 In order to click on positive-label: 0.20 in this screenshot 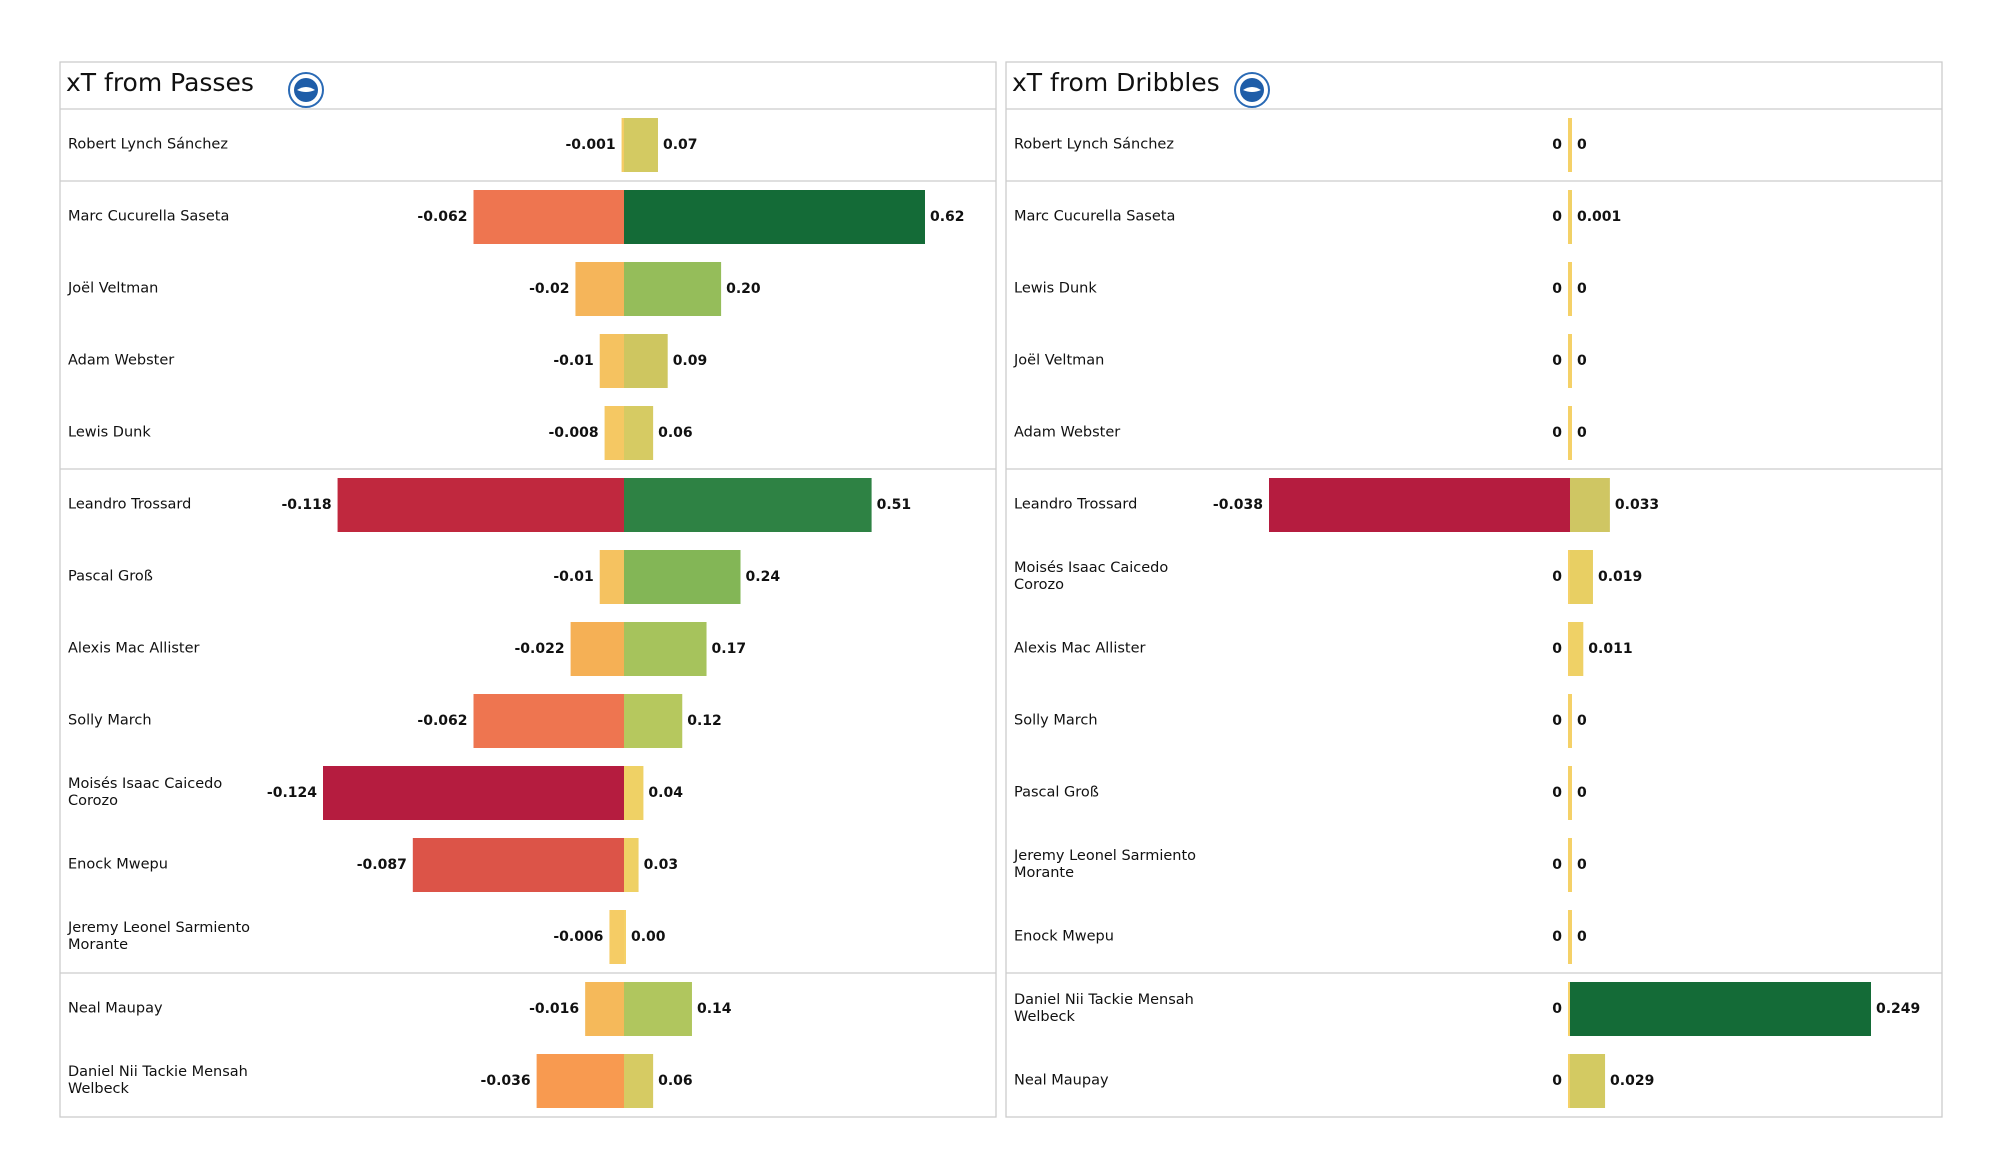, I will do `click(743, 289)`.